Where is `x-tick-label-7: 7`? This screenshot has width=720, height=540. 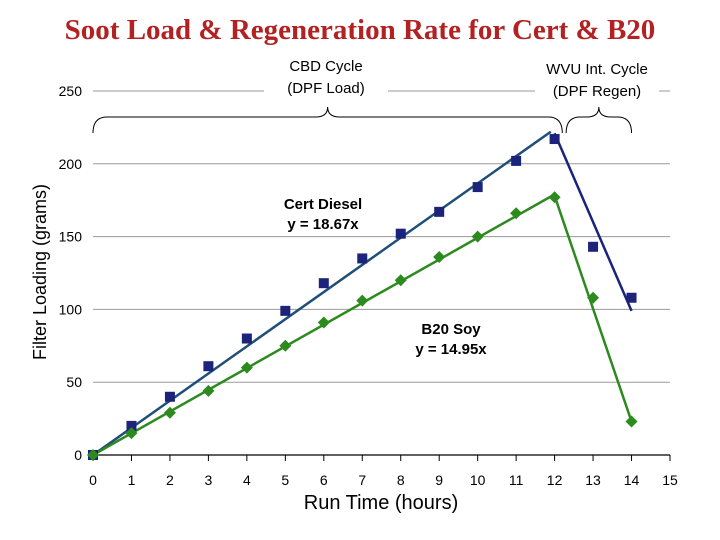
x-tick-label-7: 7 is located at coordinates (362, 480).